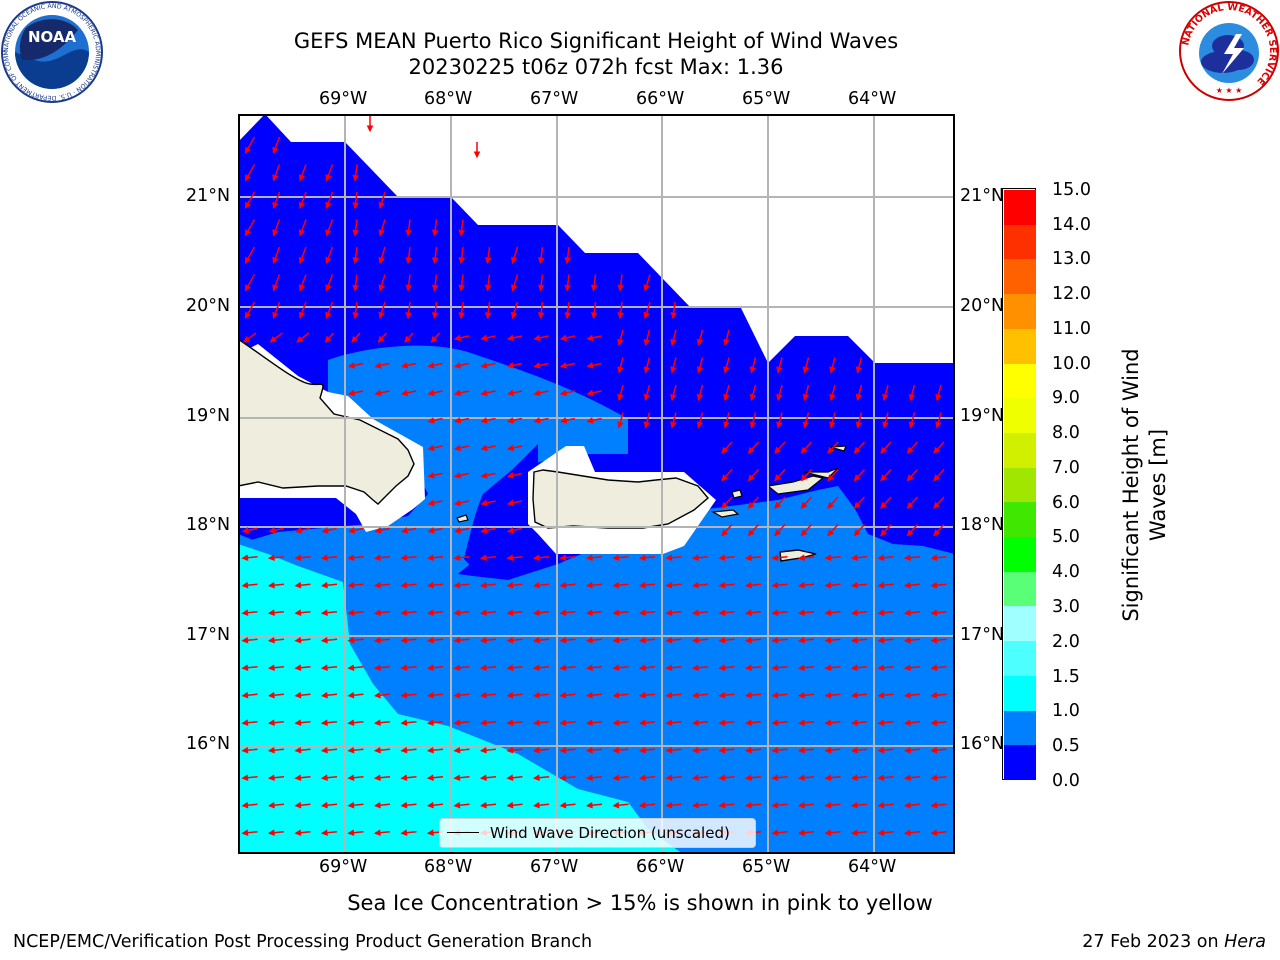 The height and width of the screenshot is (960, 1280). Describe the element at coordinates (460, 699) in the screenshot. I see `wave-height-band-1.0-1.5` at that location.